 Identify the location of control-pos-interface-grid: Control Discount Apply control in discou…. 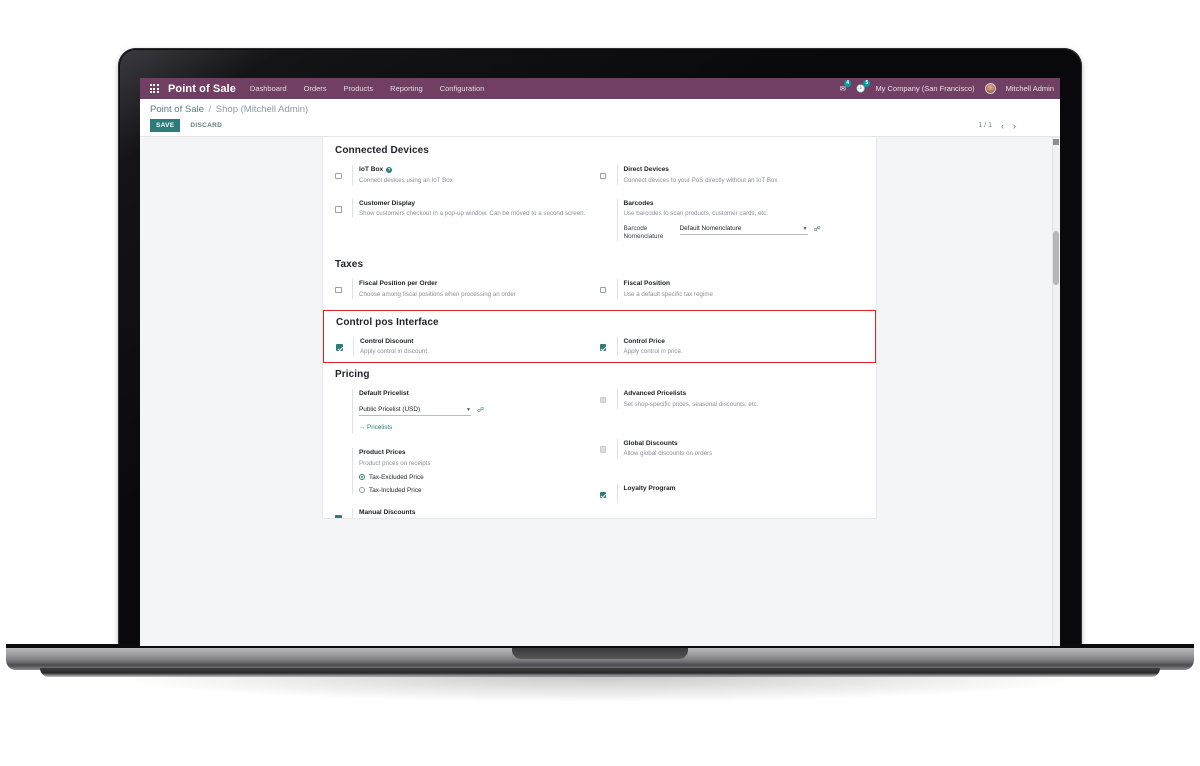
(600, 346).